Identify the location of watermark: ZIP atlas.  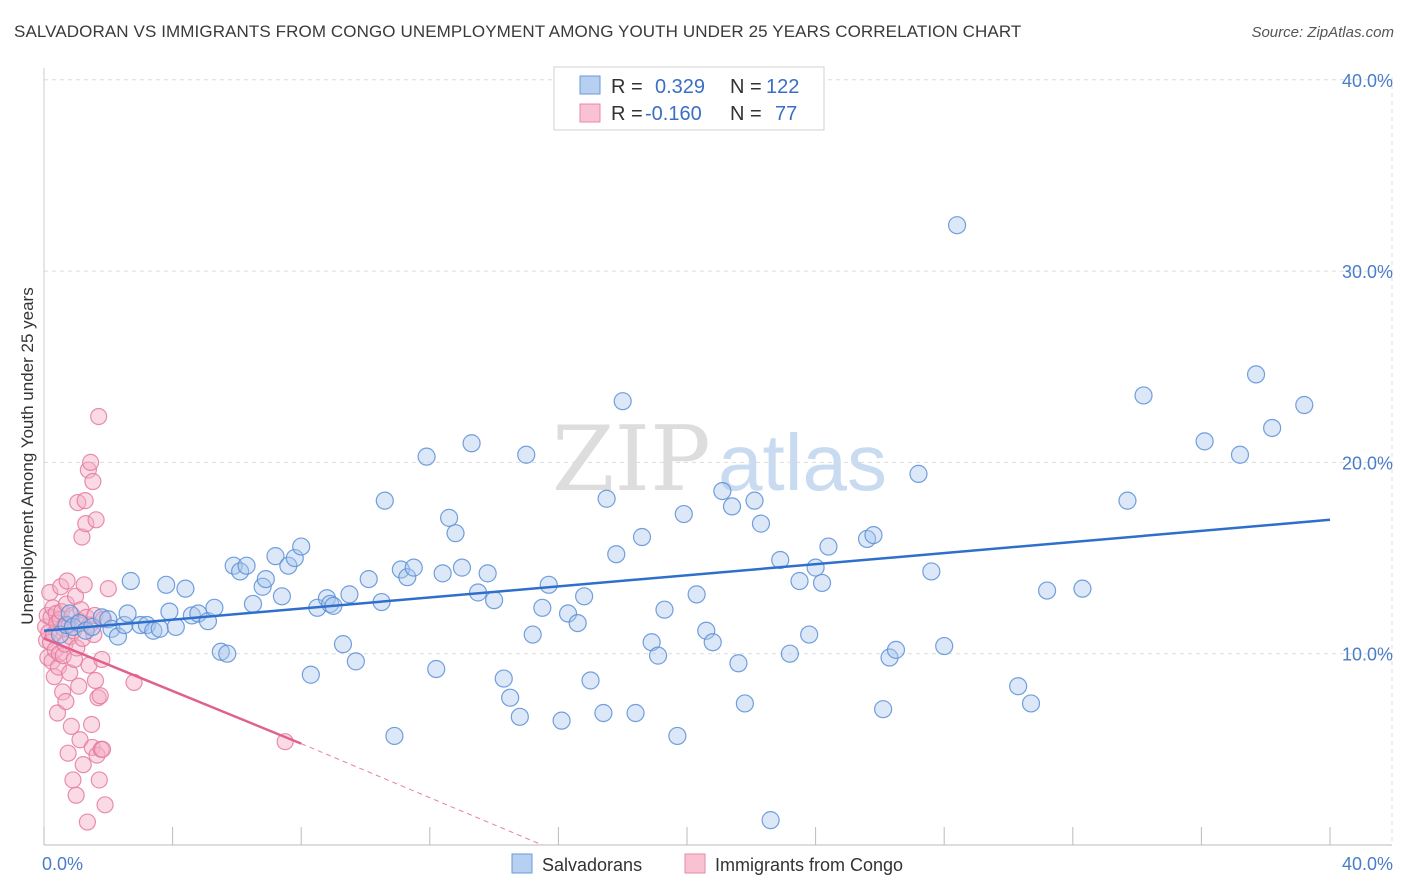
(719, 459).